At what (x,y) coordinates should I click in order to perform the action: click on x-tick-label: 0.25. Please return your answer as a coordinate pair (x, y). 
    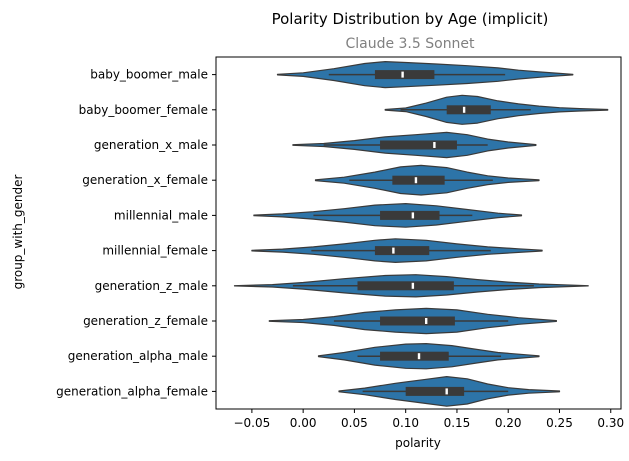
    Looking at the image, I should click on (559, 423).